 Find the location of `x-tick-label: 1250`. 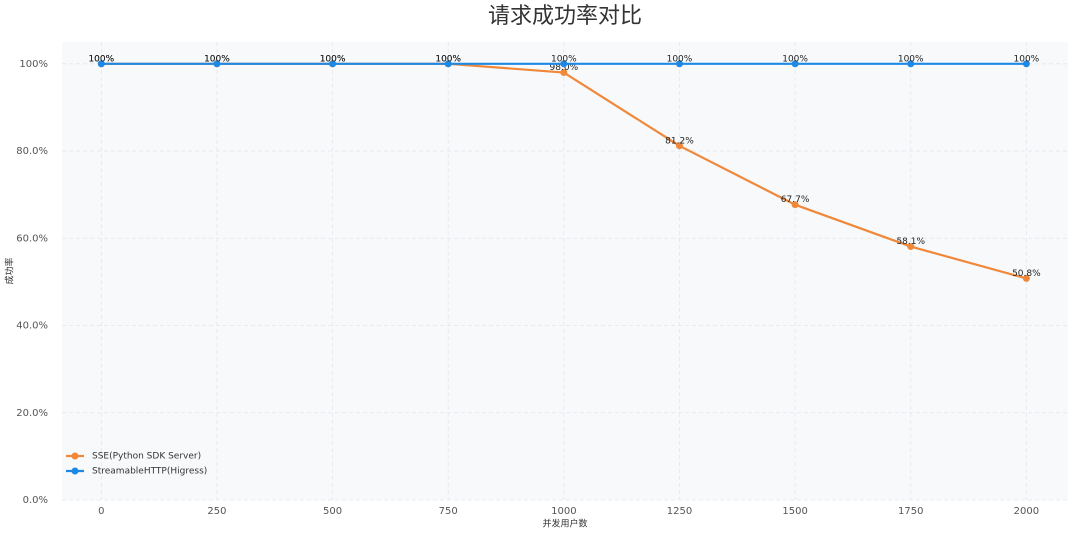

x-tick-label: 1250 is located at coordinates (679, 511).